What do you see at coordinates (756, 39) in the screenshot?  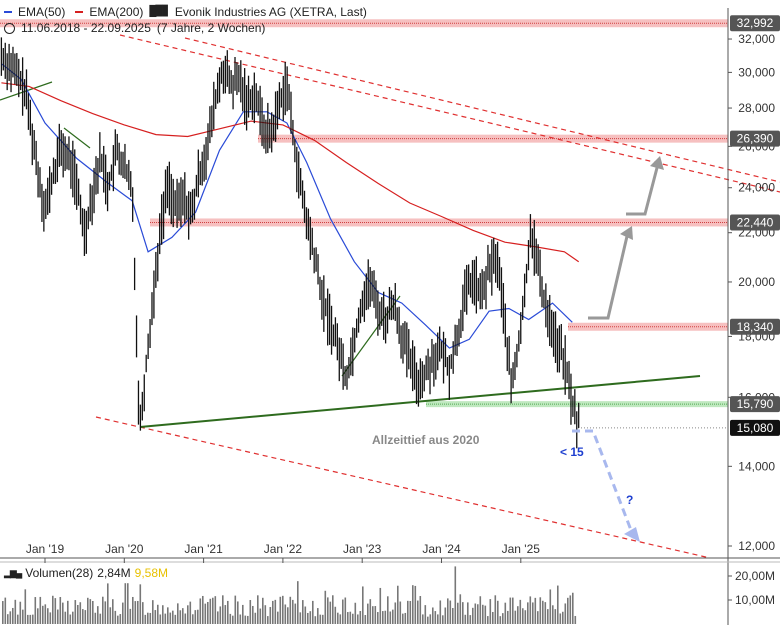 I see `y-tick-label: 32,000` at bounding box center [756, 39].